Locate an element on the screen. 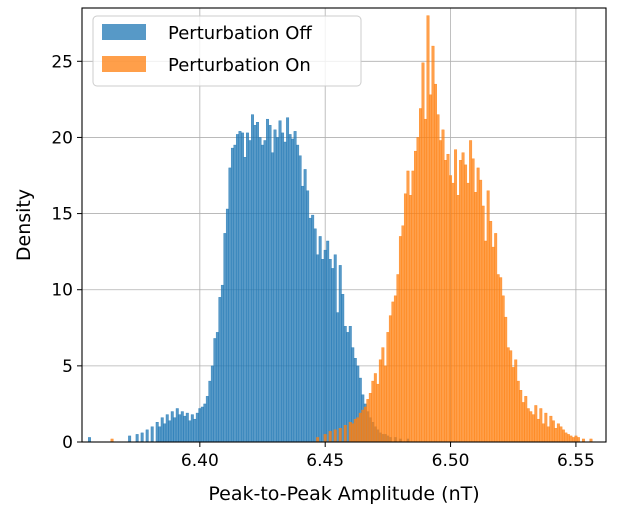 Image resolution: width=620 pixels, height=512 pixels. y-tick-label: 5 is located at coordinates (67, 367).